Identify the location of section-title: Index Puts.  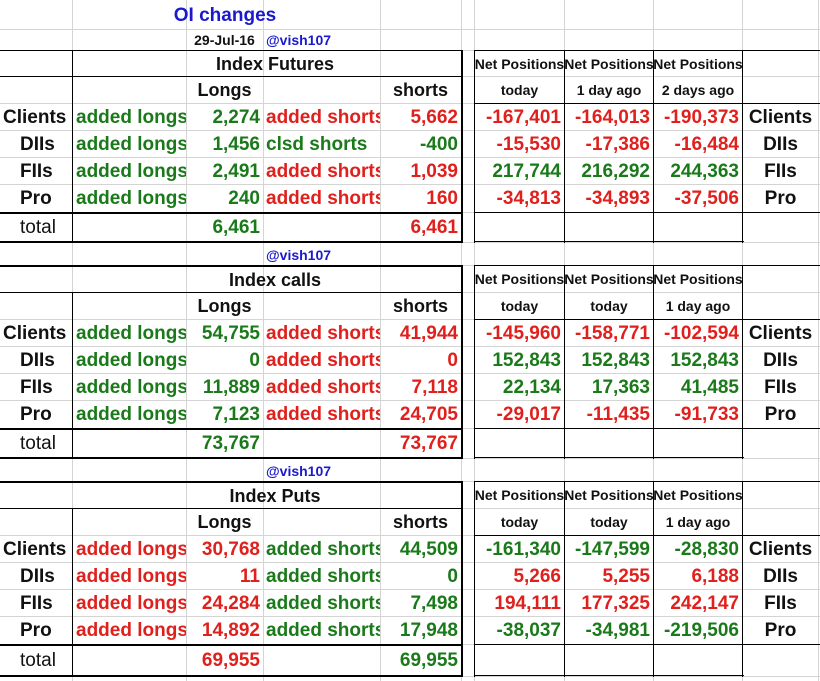
(275, 495).